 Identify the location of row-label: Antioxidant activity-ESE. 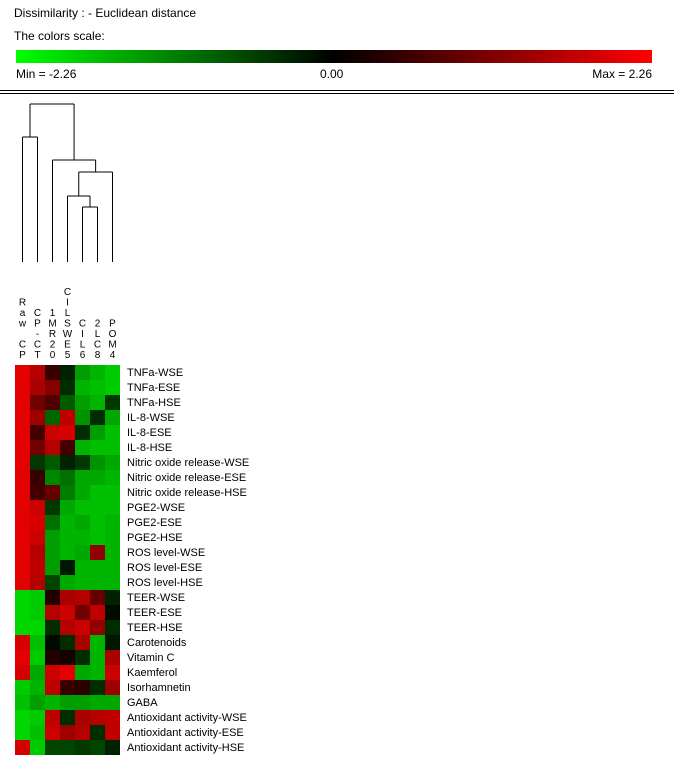
(185, 733).